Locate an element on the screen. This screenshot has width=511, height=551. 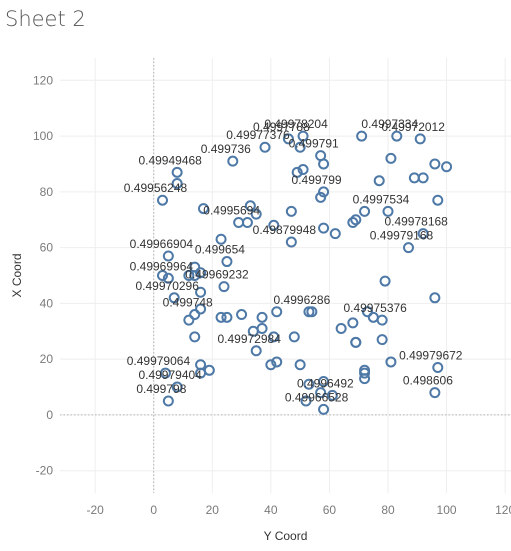
point-label: 0.49978204 is located at coordinates (296, 124).